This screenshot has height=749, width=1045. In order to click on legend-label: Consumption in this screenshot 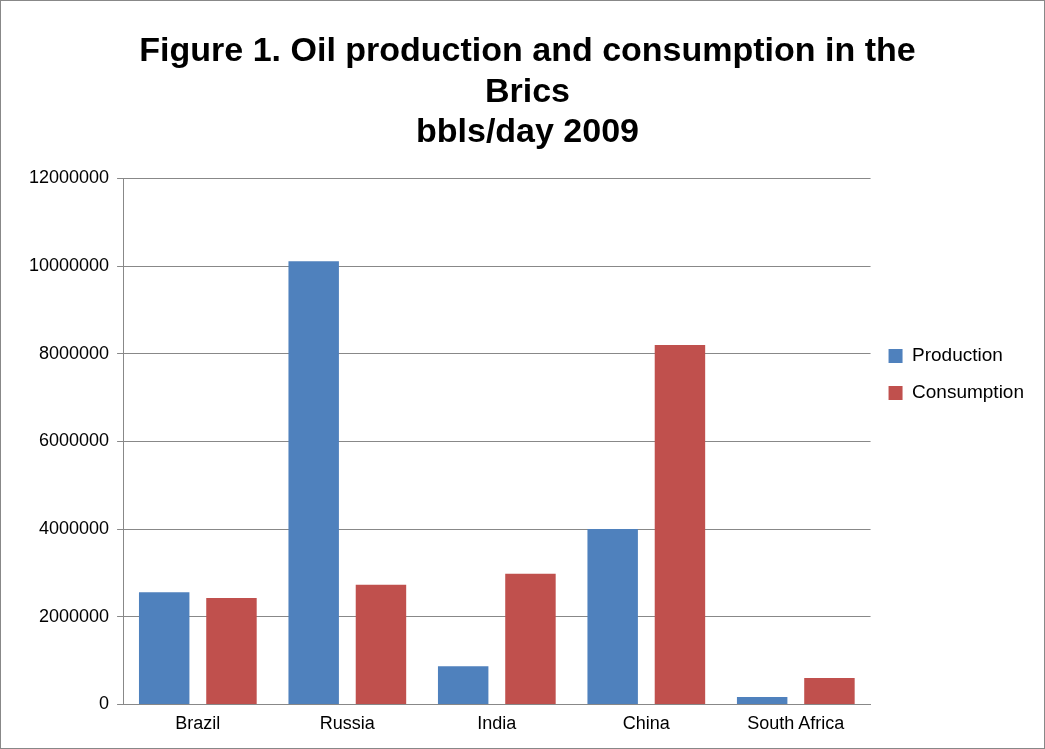, I will do `click(968, 392)`.